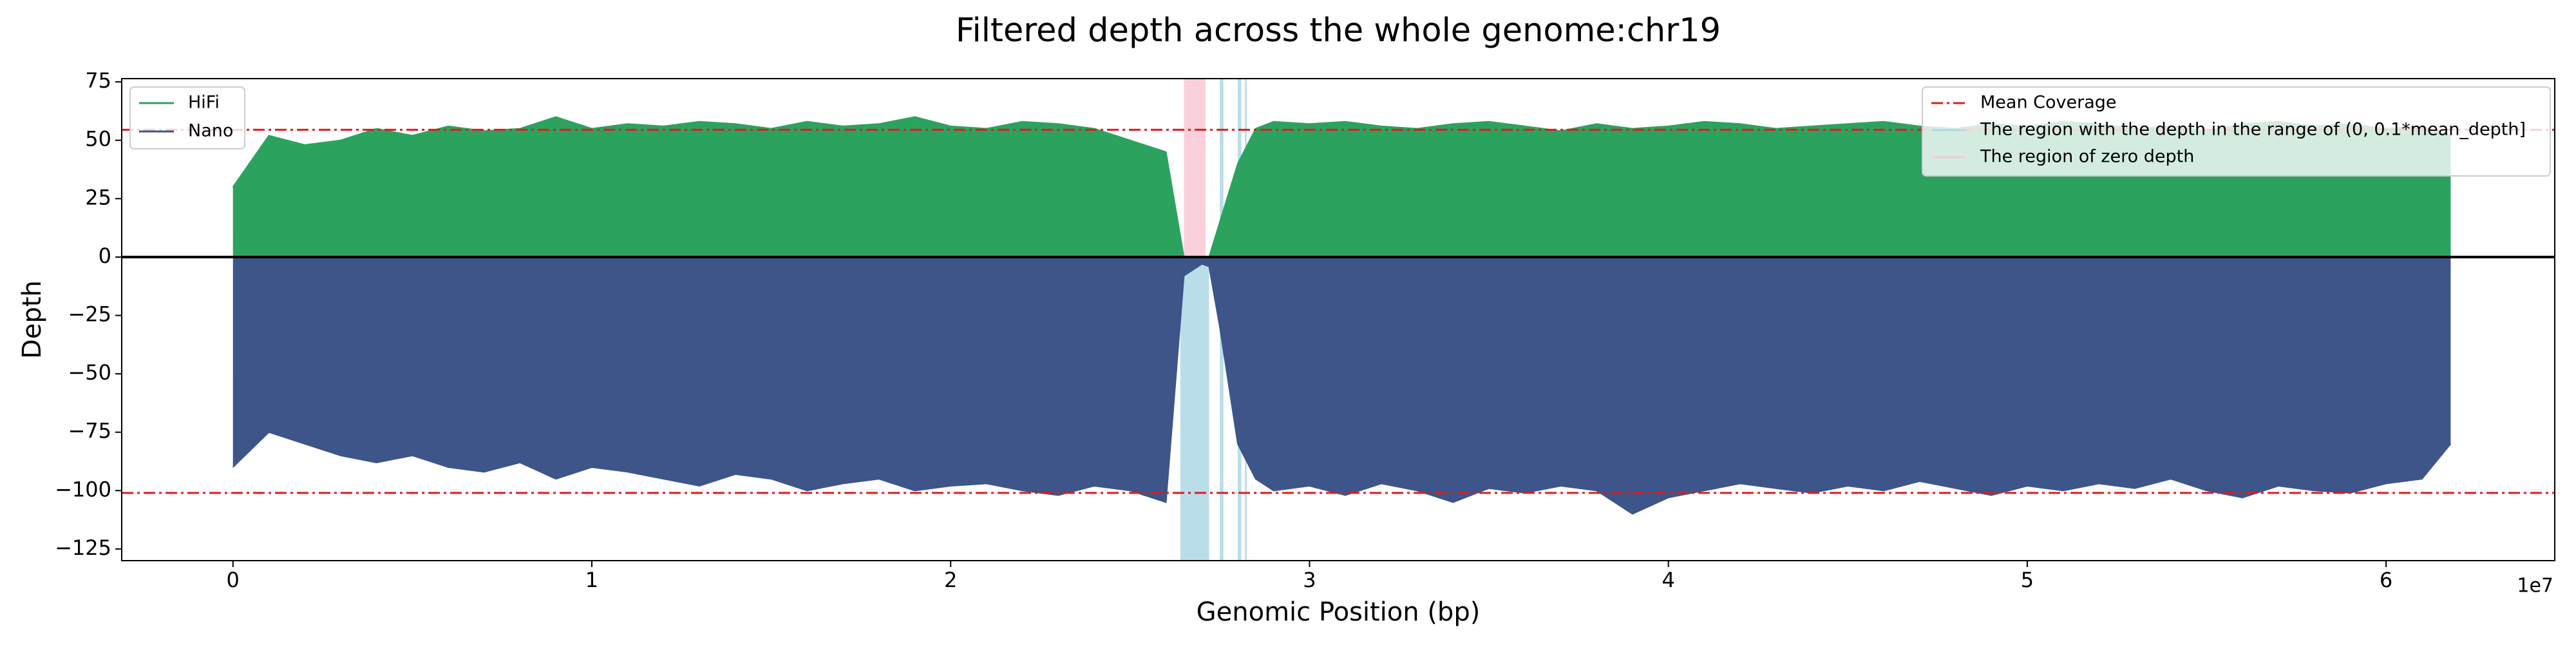 This screenshot has height=647, width=2576. Describe the element at coordinates (2386, 580) in the screenshot. I see `x-tick-label: 6` at that location.